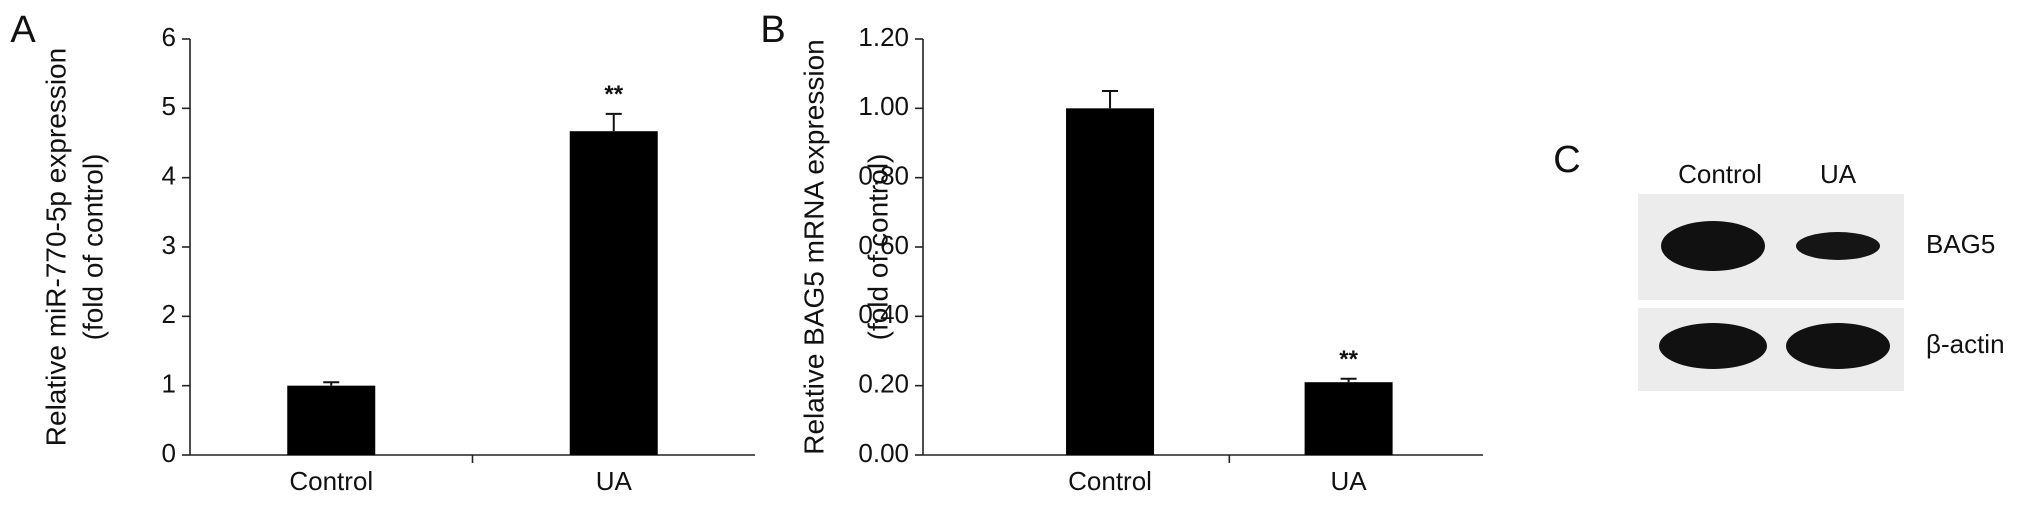 Image resolution: width=2031 pixels, height=507 pixels. What do you see at coordinates (883, 453) in the screenshot?
I see `y-tick-label: 0.00` at bounding box center [883, 453].